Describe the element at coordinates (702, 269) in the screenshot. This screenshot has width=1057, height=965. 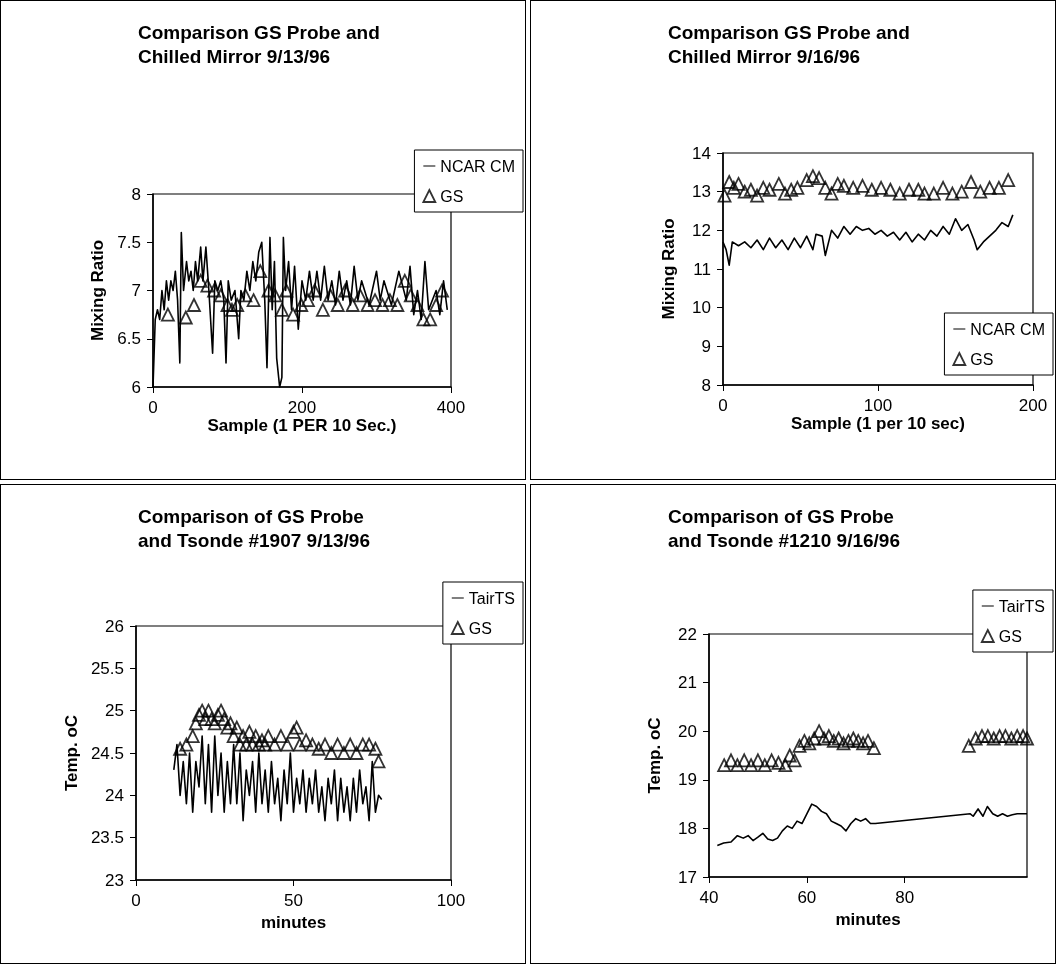
I see `y-tick-label: 11` at that location.